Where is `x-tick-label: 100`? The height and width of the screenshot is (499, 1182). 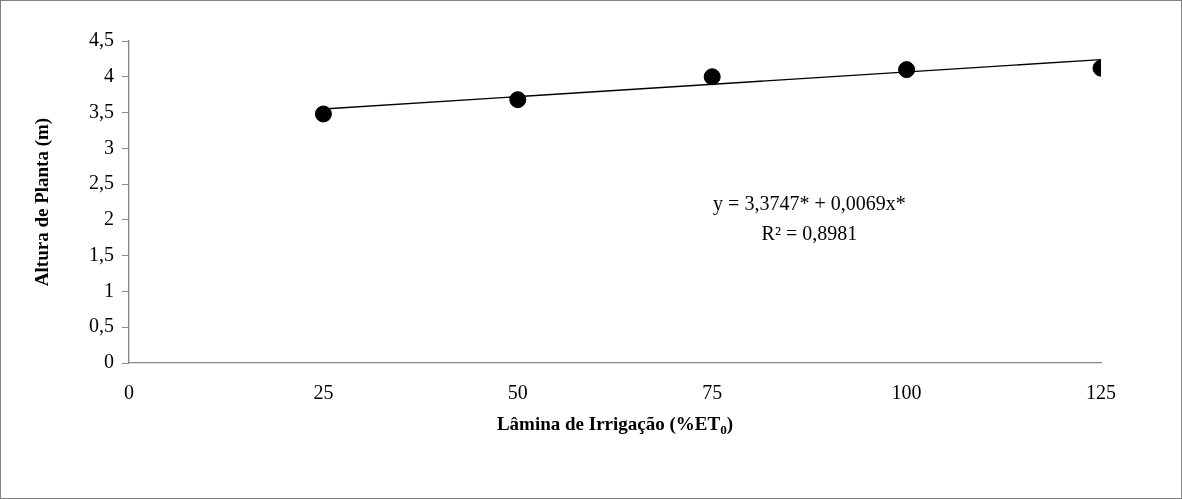
x-tick-label: 100 is located at coordinates (906, 392).